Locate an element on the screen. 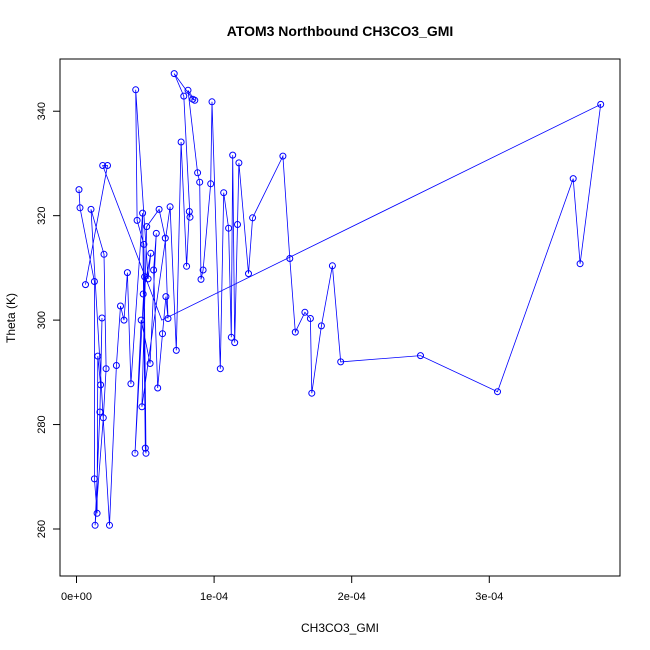 This screenshot has width=650, height=650. y-tick-label: 340 is located at coordinates (42, 111).